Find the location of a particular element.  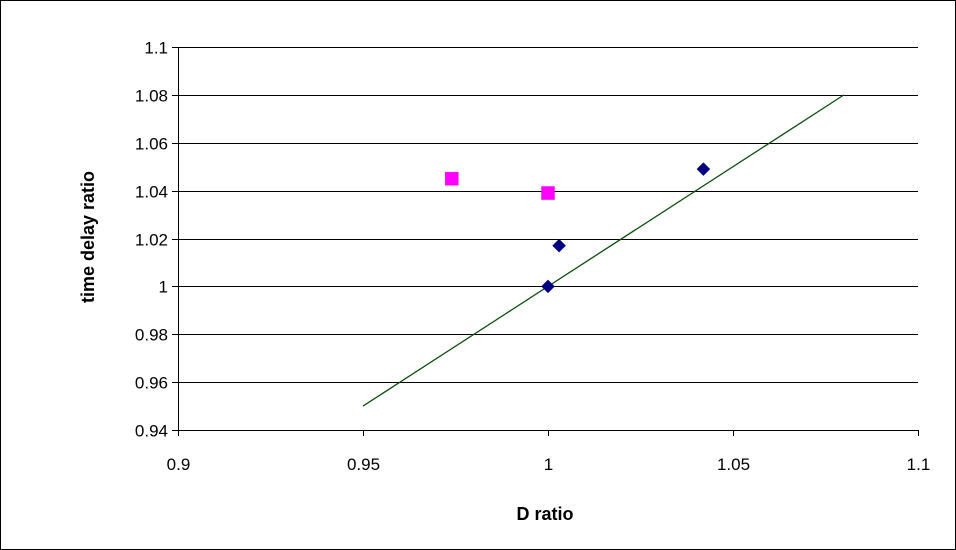

y-tick-label: 1 is located at coordinates (163, 287).